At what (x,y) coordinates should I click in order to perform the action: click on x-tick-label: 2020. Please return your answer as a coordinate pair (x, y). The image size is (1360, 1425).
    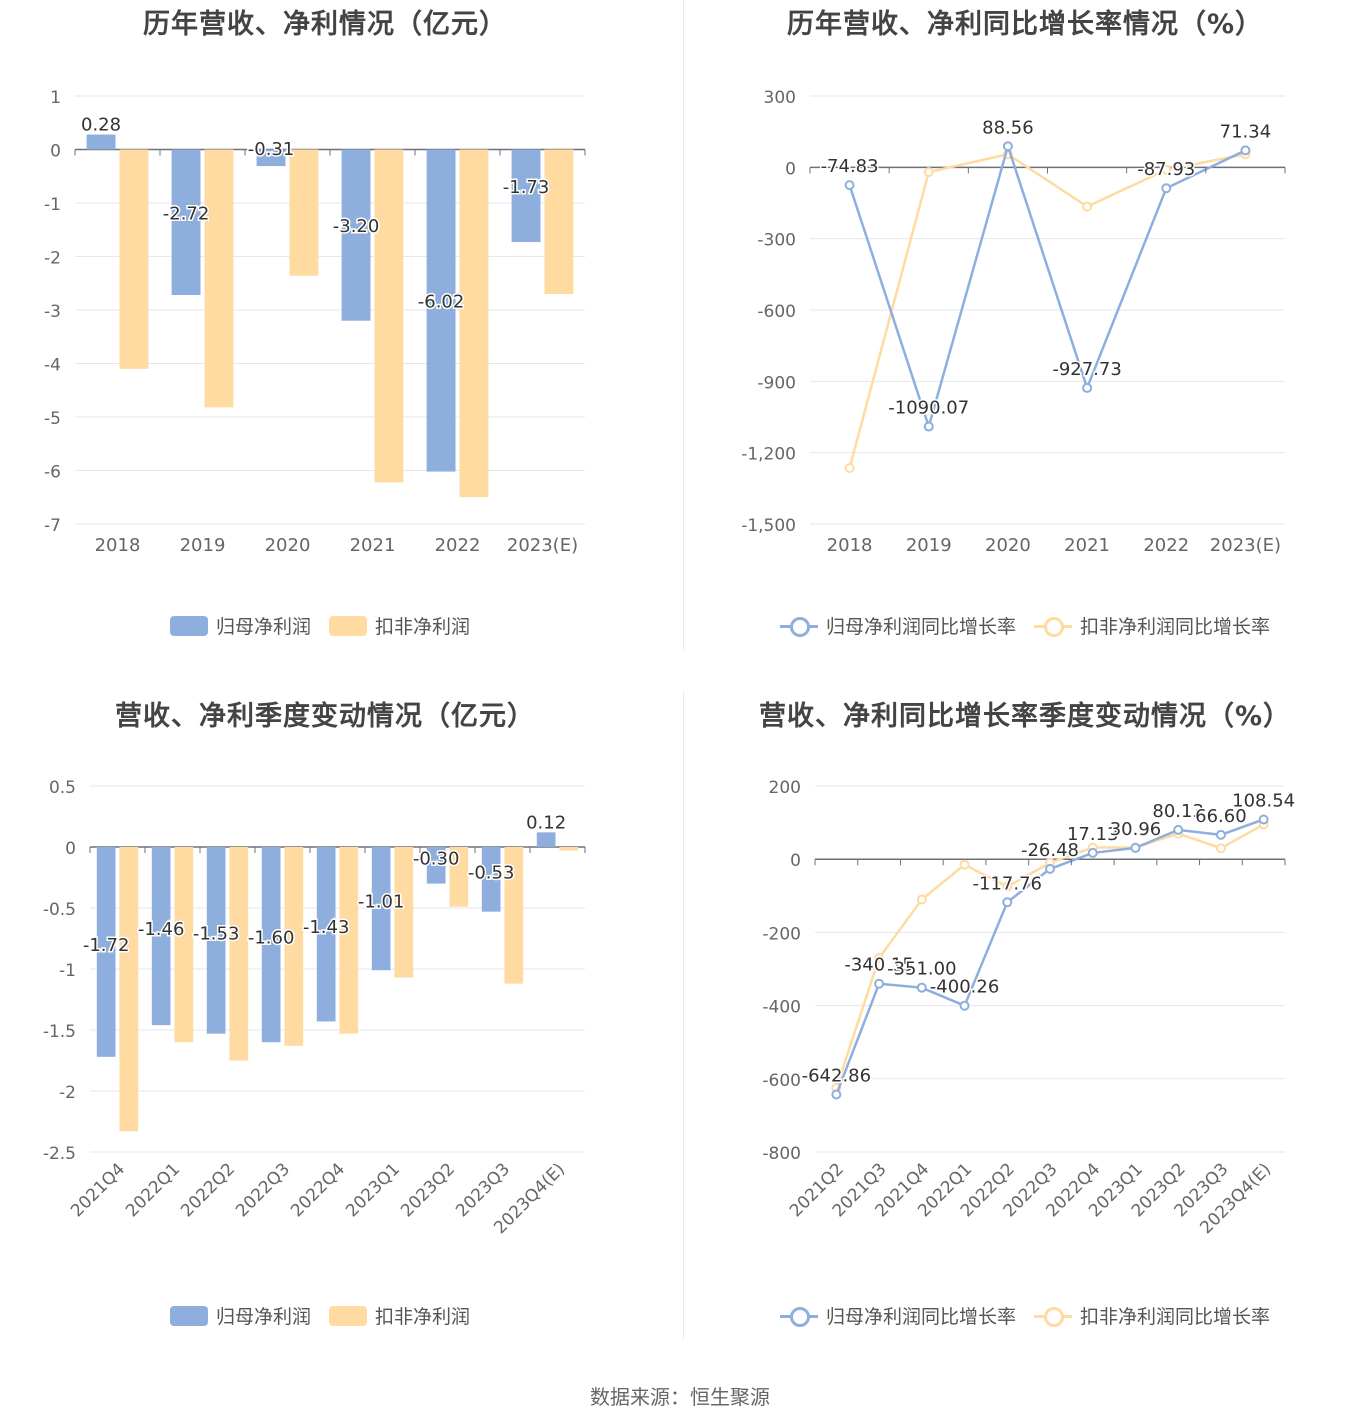
    Looking at the image, I should click on (288, 545).